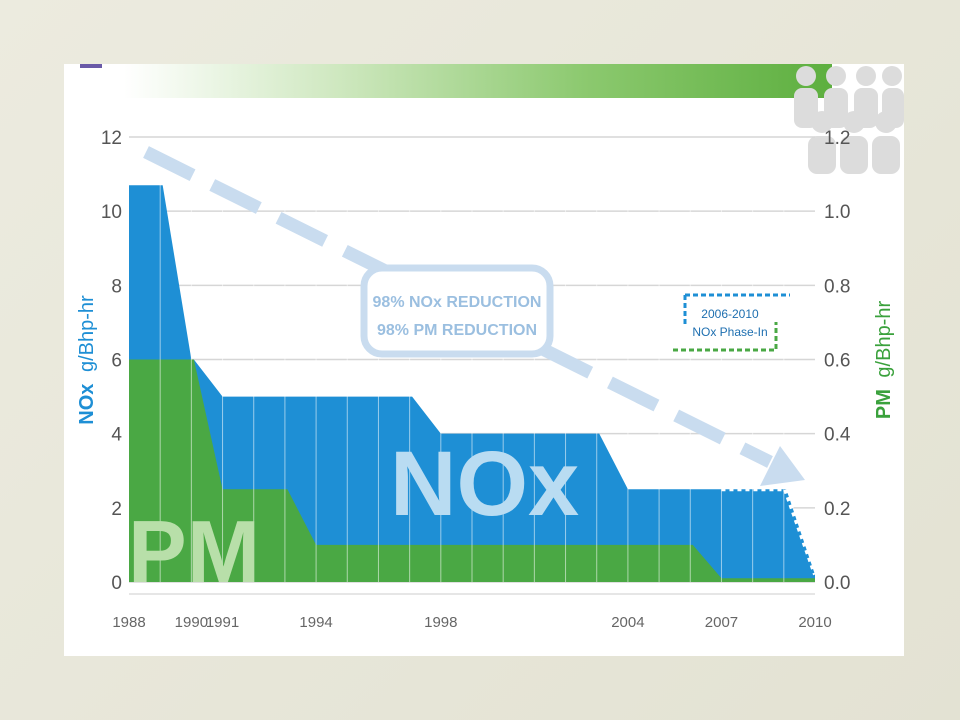  What do you see at coordinates (116, 583) in the screenshot?
I see `left-axis-tick-label: 0` at bounding box center [116, 583].